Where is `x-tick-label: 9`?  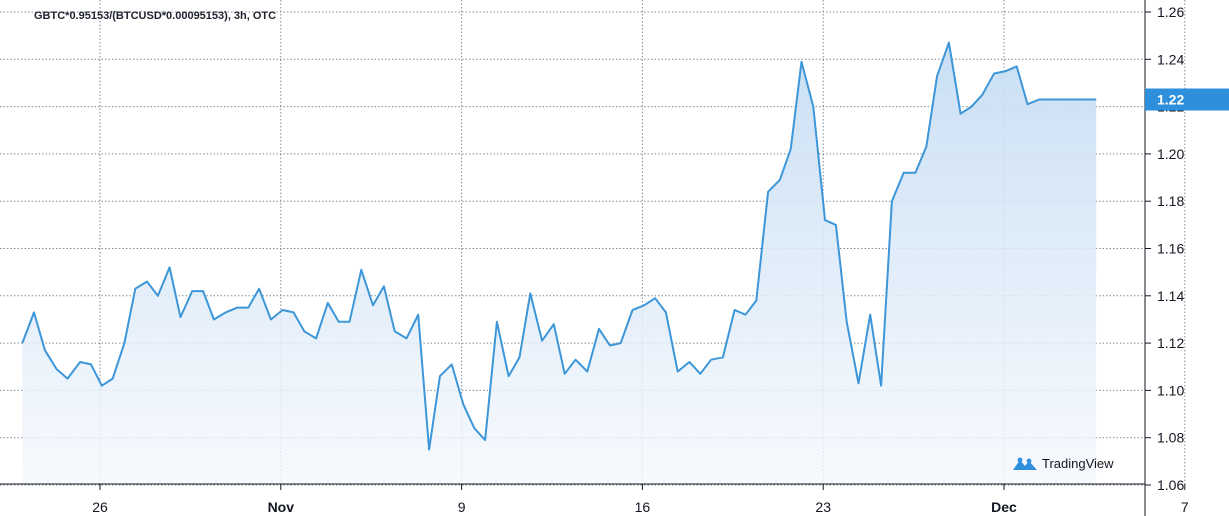 x-tick-label: 9 is located at coordinates (462, 507).